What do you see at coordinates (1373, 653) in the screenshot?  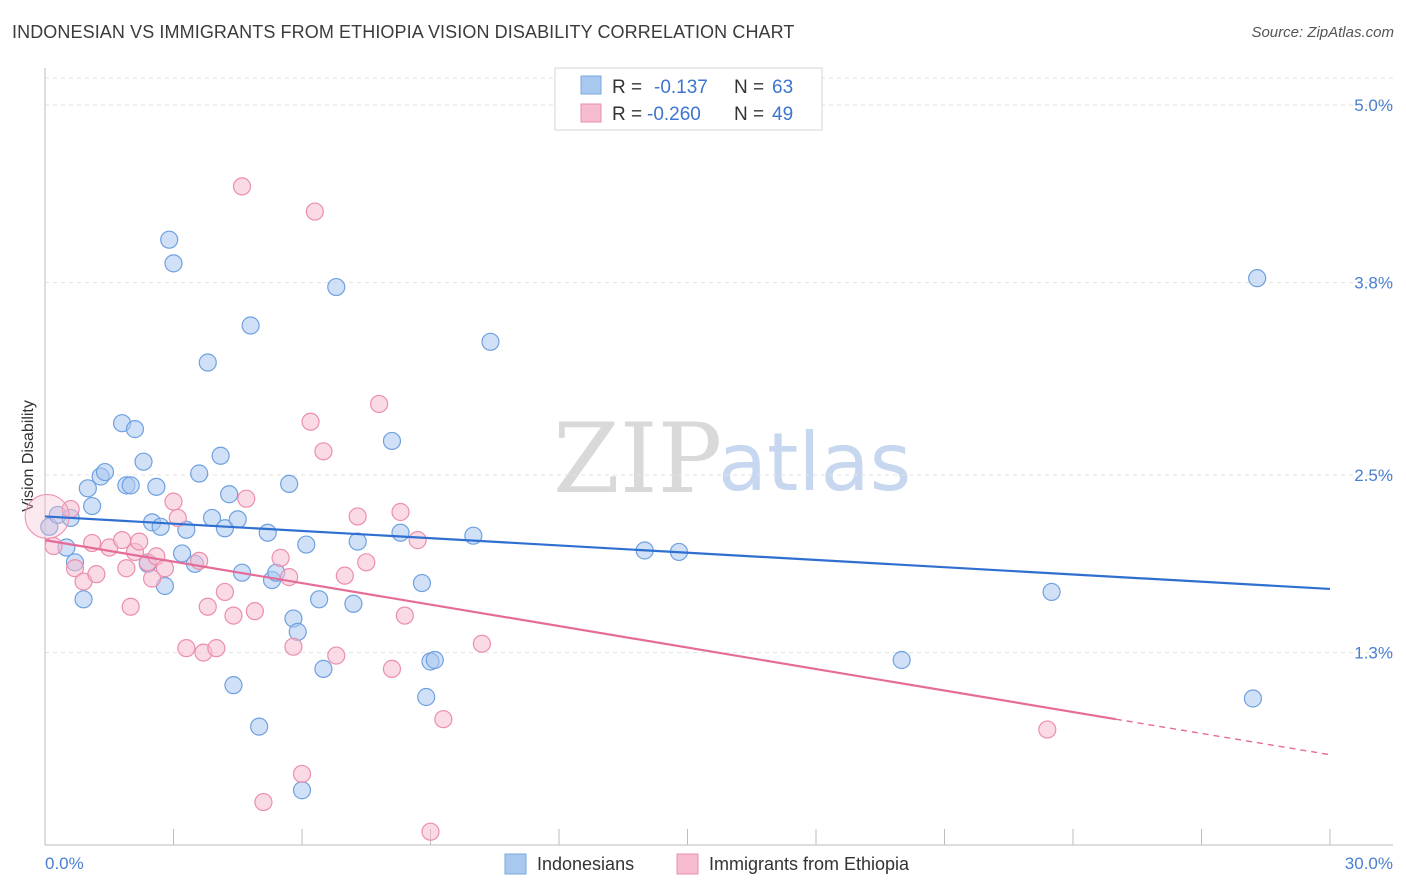 I see `y-tick-label-0: 1.3%` at bounding box center [1373, 653].